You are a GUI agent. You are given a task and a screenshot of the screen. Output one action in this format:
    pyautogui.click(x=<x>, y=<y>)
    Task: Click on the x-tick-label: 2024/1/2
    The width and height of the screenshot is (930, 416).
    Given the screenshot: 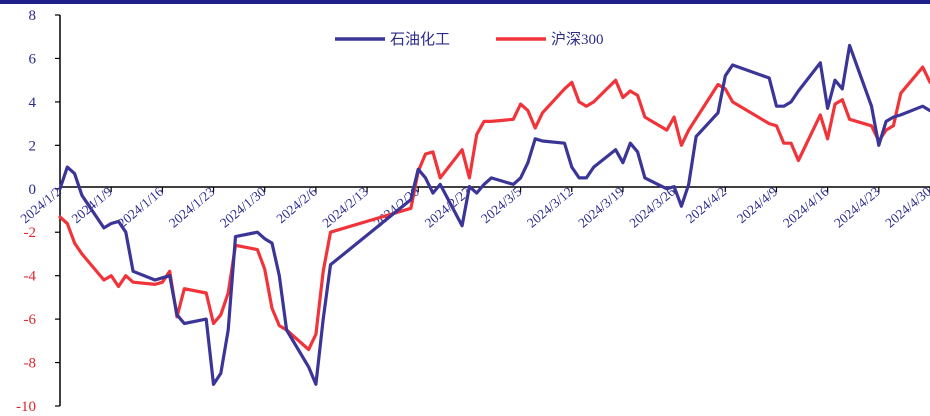 What is the action you would take?
    pyautogui.click(x=41, y=205)
    